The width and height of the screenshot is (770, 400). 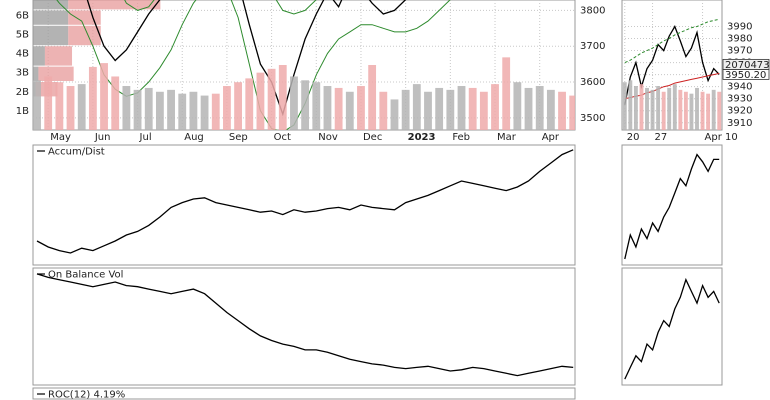 I want to click on volume-tick-label: 3B, so click(x=22, y=73).